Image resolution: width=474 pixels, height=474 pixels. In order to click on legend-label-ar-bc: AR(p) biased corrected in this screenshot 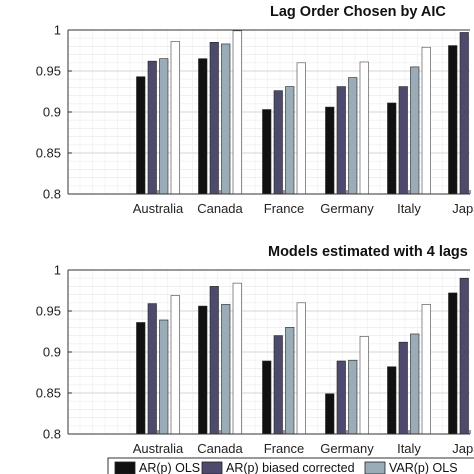, I will do `click(290, 467)`.